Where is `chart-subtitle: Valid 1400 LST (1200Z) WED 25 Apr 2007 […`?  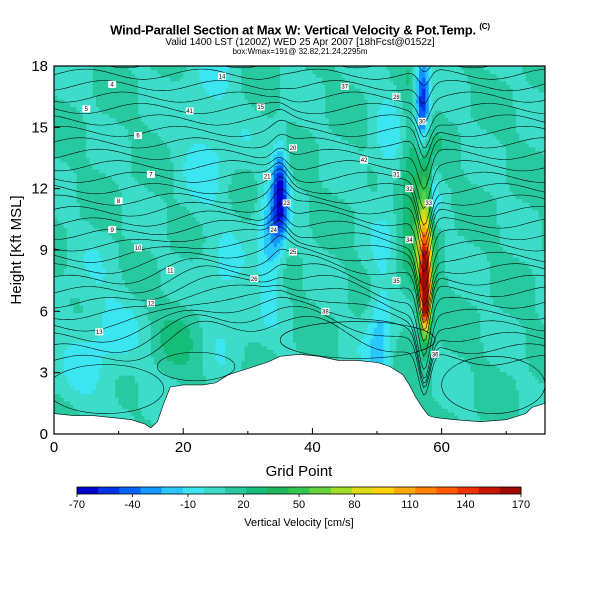 chart-subtitle: Valid 1400 LST (1200Z) WED 25 Apr 2007 [… is located at coordinates (300, 42).